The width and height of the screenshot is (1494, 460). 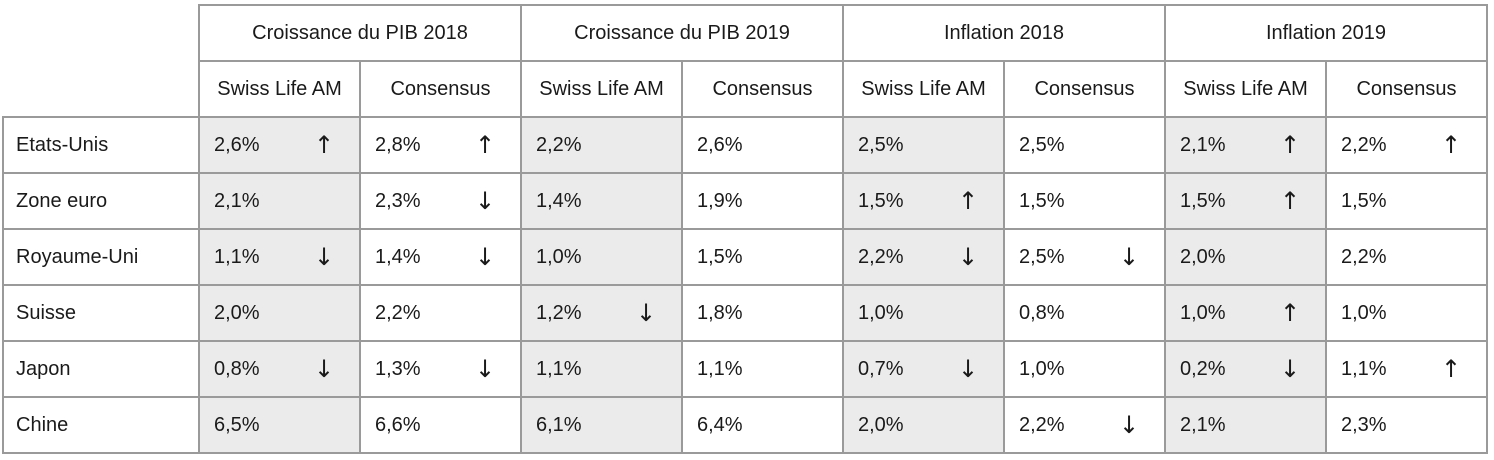 I want to click on group-header: Croissance du PIB 2019, so click(x=682, y=33).